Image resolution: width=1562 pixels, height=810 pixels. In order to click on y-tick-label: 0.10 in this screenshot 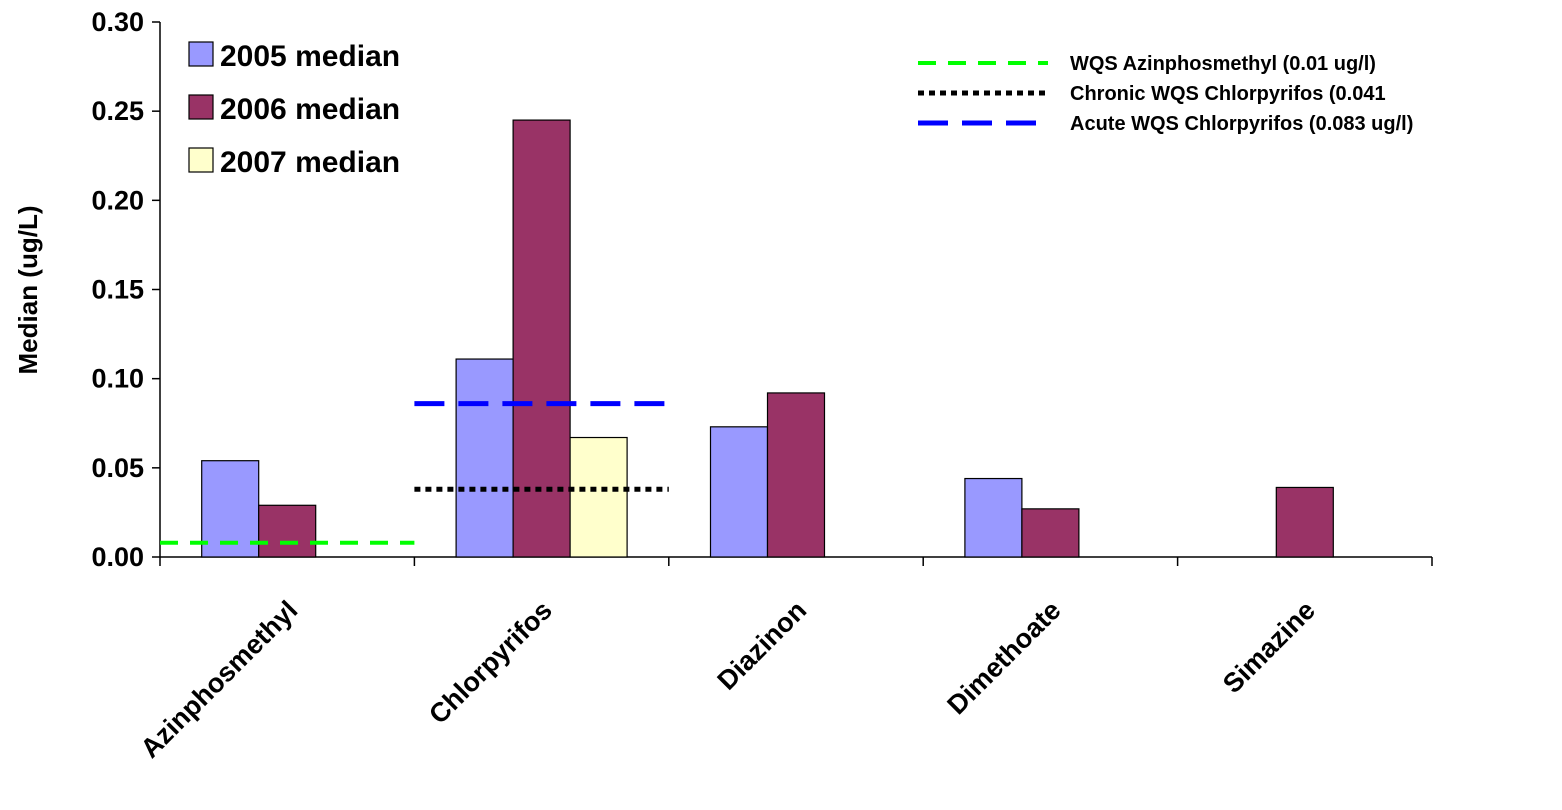, I will do `click(117, 379)`.